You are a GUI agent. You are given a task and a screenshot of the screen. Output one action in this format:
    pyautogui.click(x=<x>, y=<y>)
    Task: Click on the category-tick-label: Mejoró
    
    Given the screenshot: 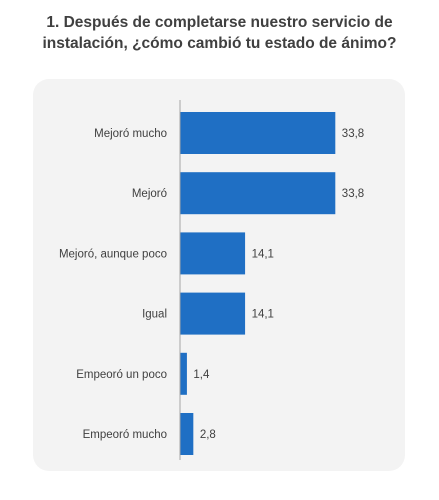 What is the action you would take?
    pyautogui.click(x=149, y=194)
    